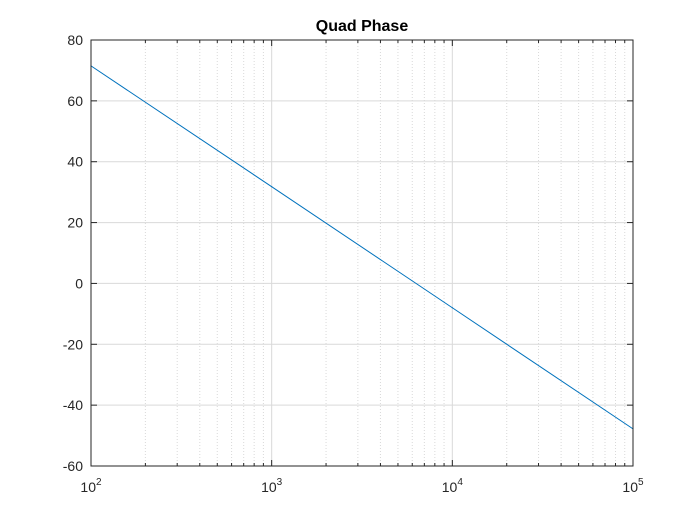  Describe the element at coordinates (75, 223) in the screenshot. I see `y-tick-label: 20` at that location.